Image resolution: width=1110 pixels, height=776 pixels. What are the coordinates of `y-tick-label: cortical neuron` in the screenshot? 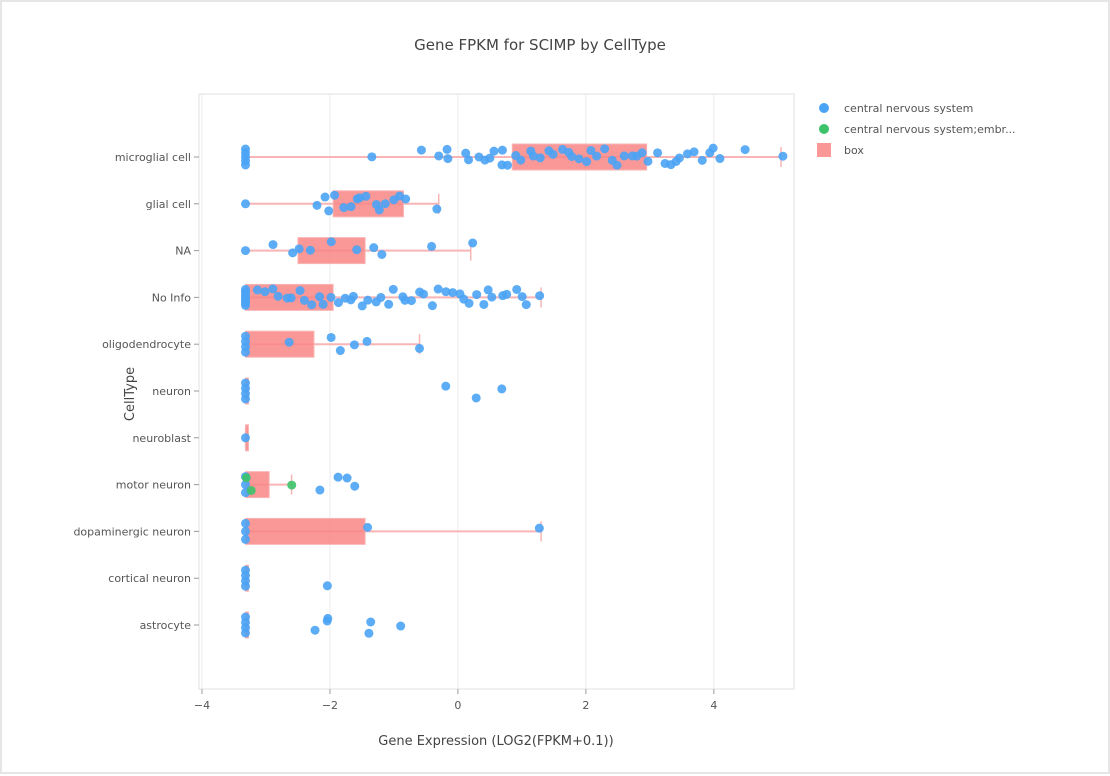 It's located at (149, 578).